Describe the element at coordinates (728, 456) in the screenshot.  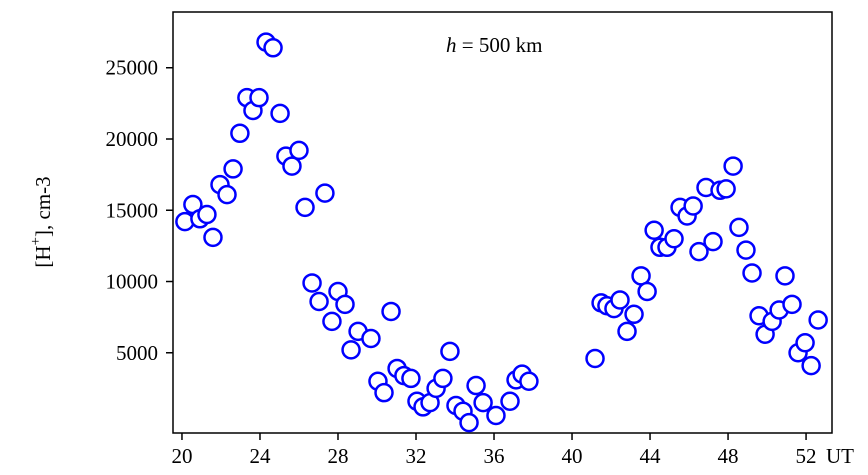
I see `x-tick-label: 48` at that location.